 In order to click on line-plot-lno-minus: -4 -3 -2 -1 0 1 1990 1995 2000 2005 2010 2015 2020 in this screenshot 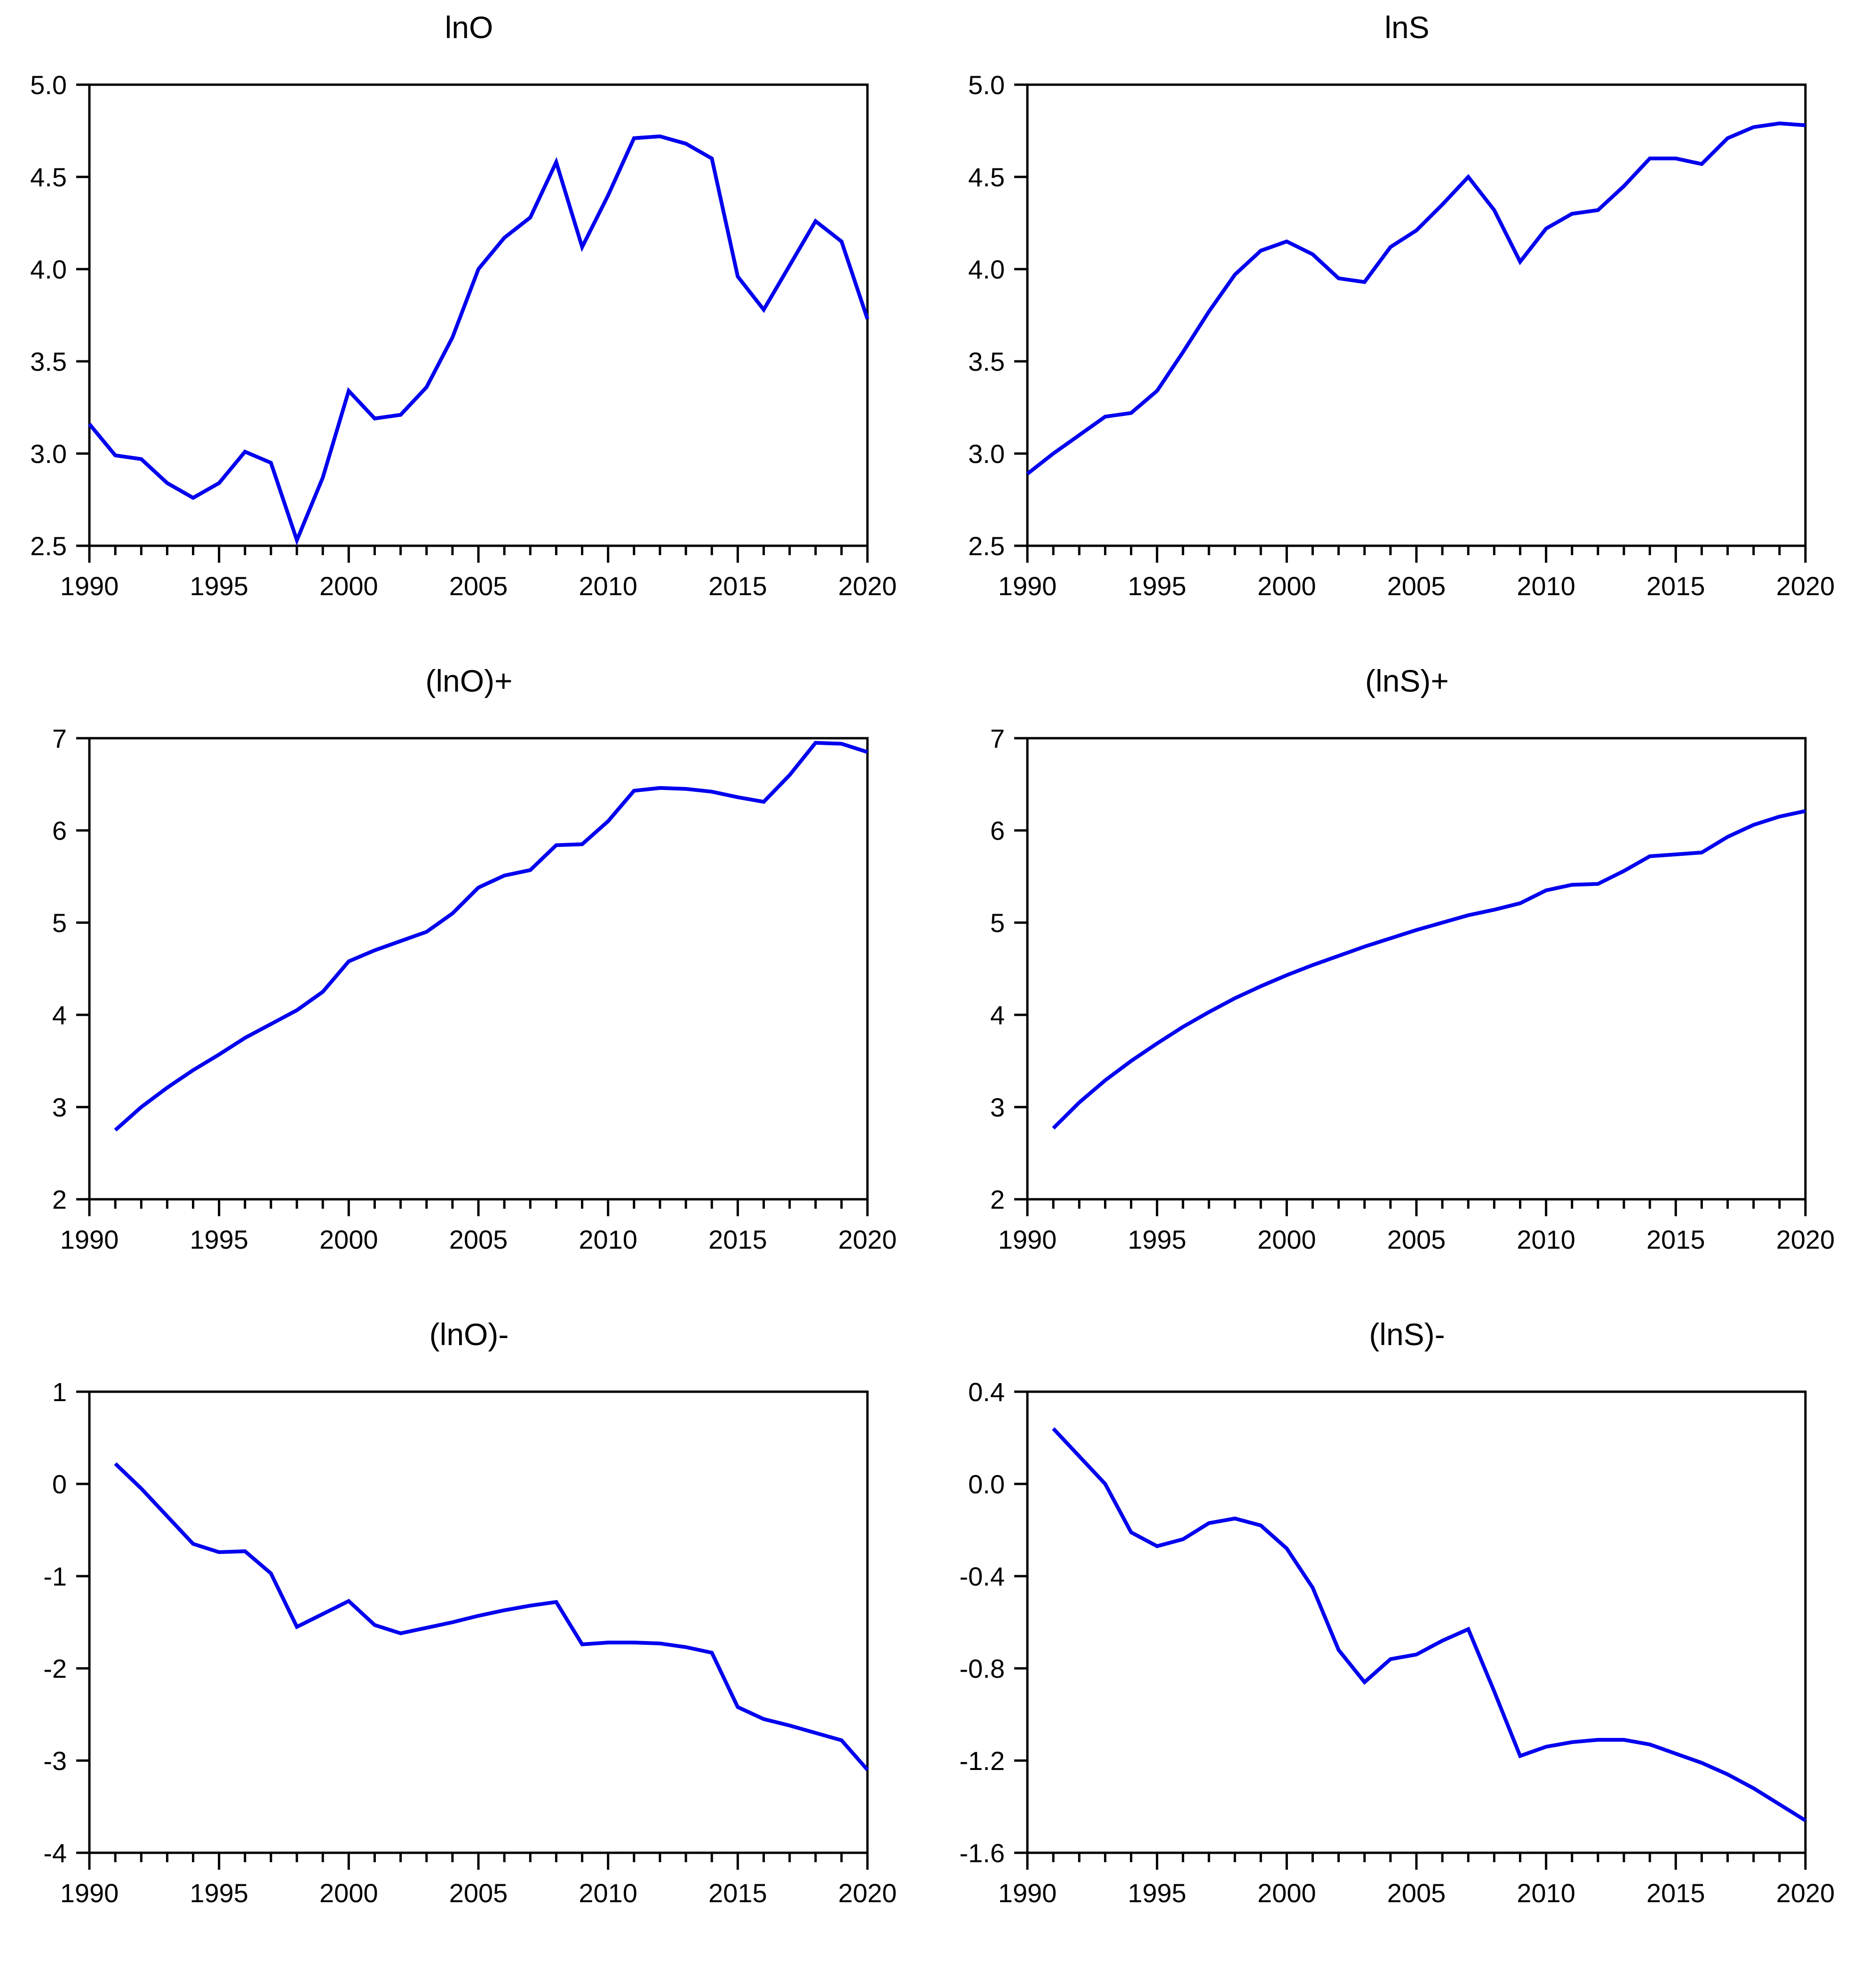, I will do `click(470, 1642)`.